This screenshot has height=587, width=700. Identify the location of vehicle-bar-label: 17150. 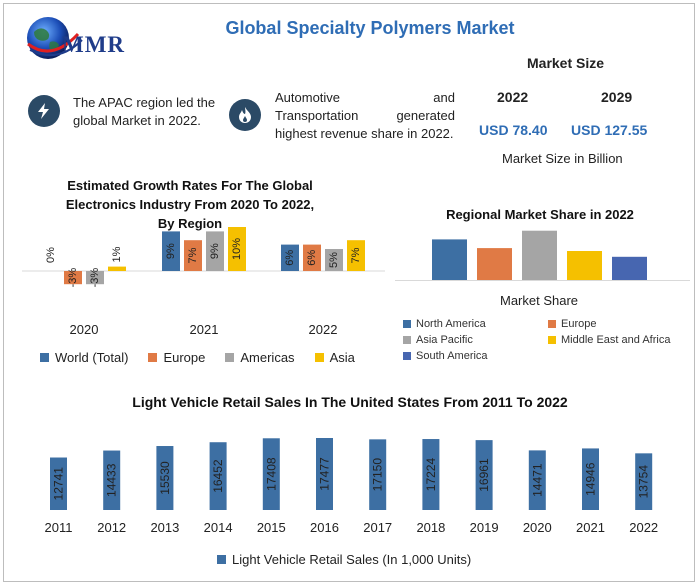
(378, 475).